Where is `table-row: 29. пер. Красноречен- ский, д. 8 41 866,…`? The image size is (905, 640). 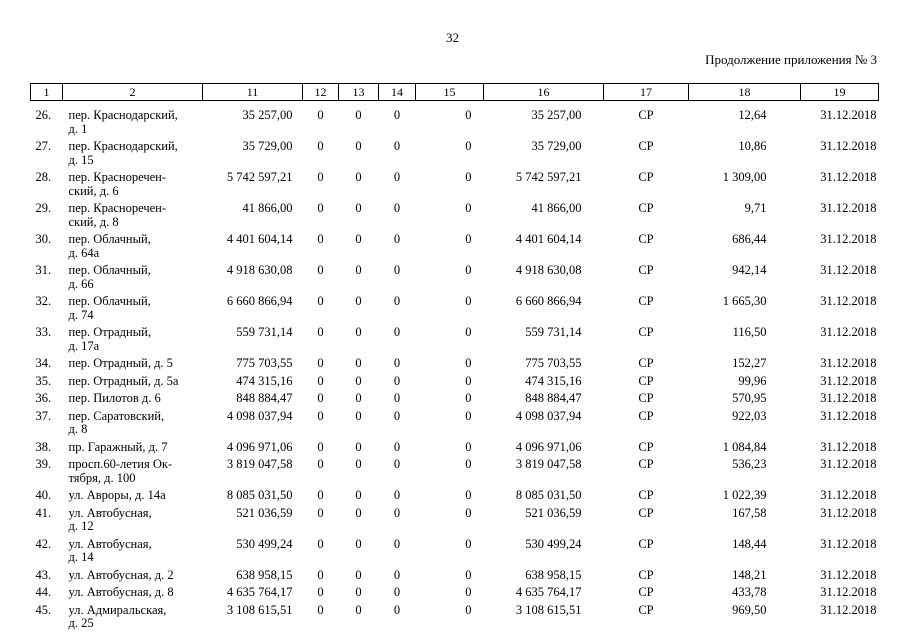
table-row: 29. пер. Красноречен- ский, д. 8 41 866,… is located at coordinates (455, 215).